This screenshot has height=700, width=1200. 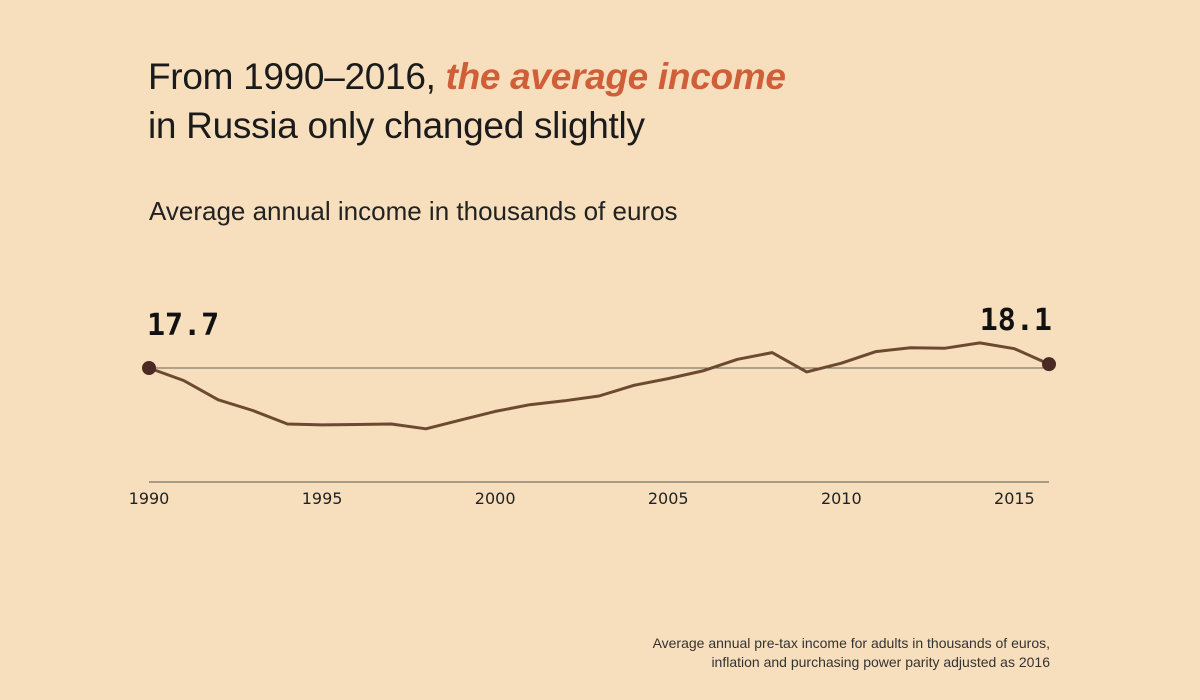 I want to click on end-value-label: 18.1, so click(x=1016, y=320).